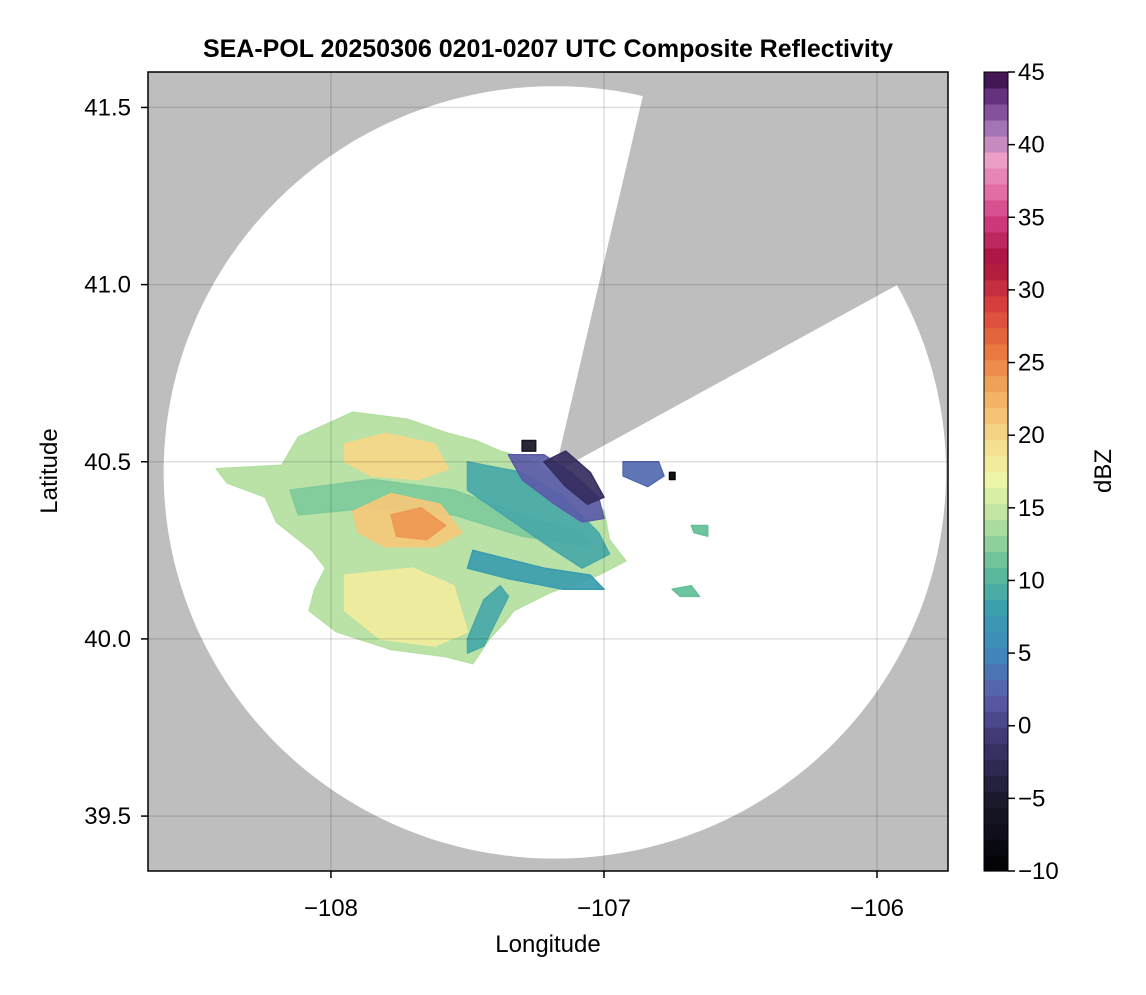 The width and height of the screenshot is (1146, 995). I want to click on colorbar: −10 −5 0 5 10 15 20 25 30 35 40 45, so click(1021, 472).